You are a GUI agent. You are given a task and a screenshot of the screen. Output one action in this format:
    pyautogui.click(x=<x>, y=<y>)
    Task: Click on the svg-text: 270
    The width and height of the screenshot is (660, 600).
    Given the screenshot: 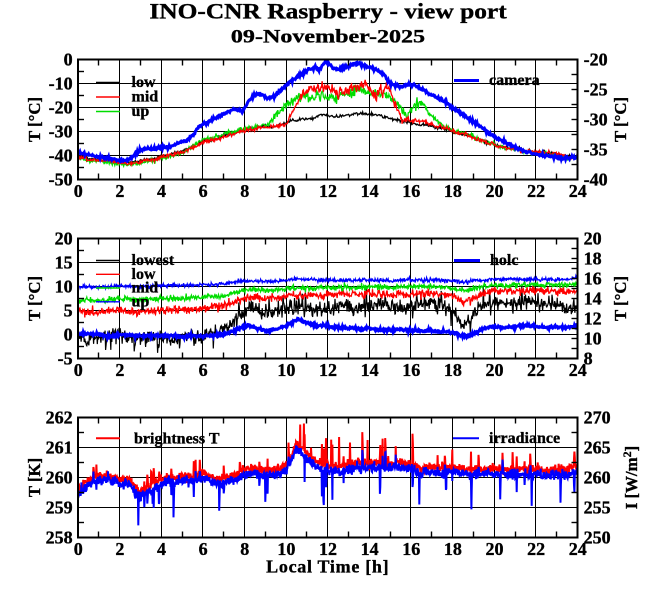 What is the action you would take?
    pyautogui.click(x=597, y=418)
    